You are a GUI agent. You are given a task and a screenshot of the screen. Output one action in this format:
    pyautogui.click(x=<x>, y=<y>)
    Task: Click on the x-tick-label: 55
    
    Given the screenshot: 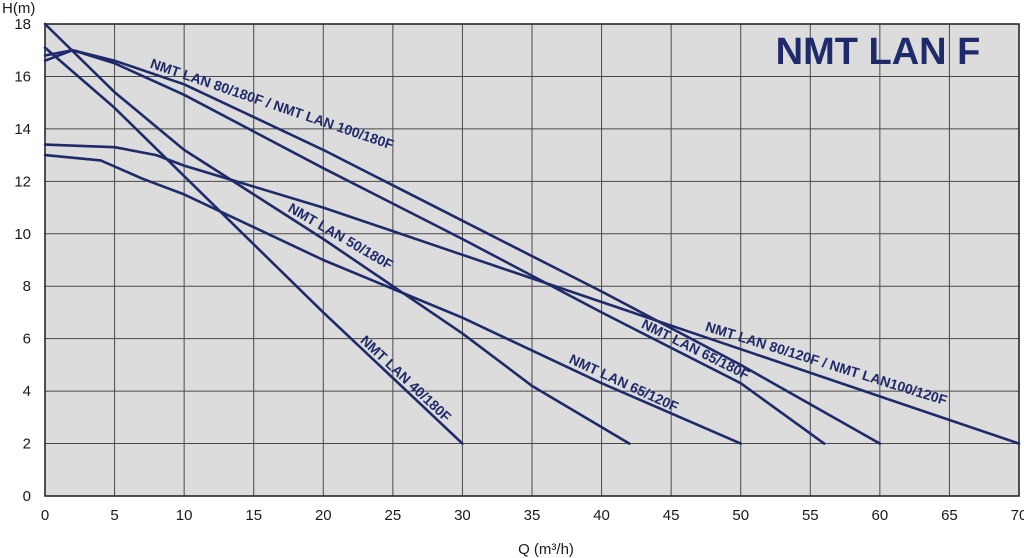 What is the action you would take?
    pyautogui.click(x=810, y=515)
    